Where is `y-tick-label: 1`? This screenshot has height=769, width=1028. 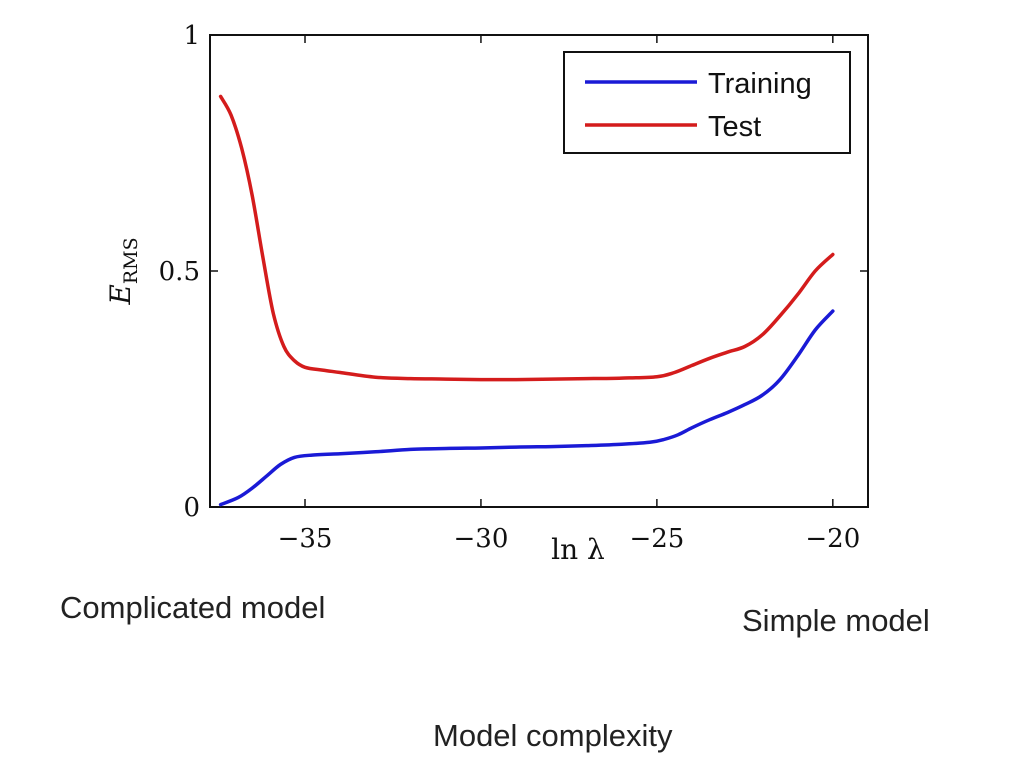 y-tick-label: 1 is located at coordinates (191, 36).